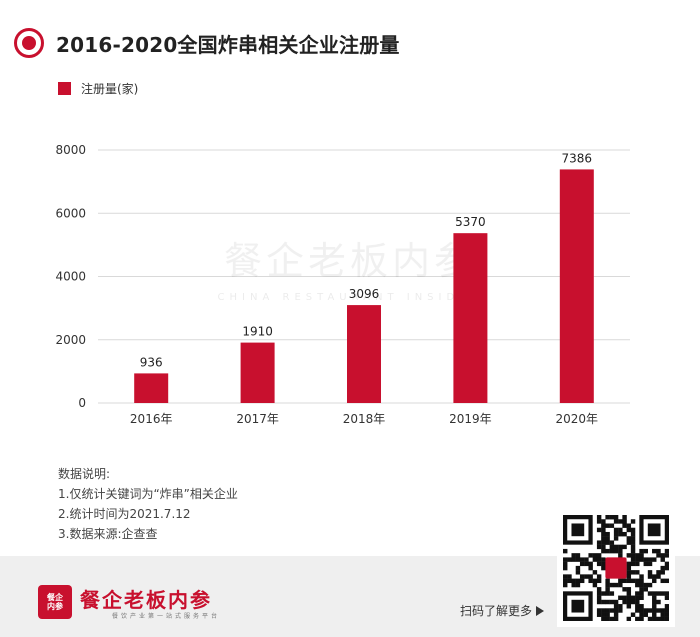 Image resolution: width=700 pixels, height=637 pixels. What do you see at coordinates (577, 158) in the screenshot?
I see `data-label: 7386` at bounding box center [577, 158].